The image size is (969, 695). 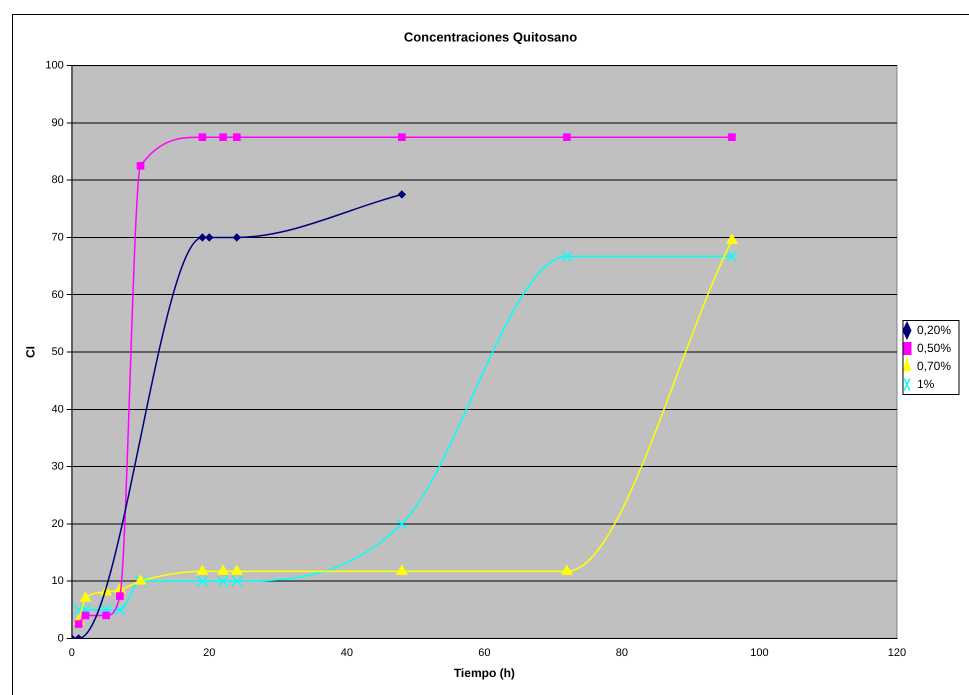 What do you see at coordinates (58, 294) in the screenshot?
I see `y-tick-label: 60` at bounding box center [58, 294].